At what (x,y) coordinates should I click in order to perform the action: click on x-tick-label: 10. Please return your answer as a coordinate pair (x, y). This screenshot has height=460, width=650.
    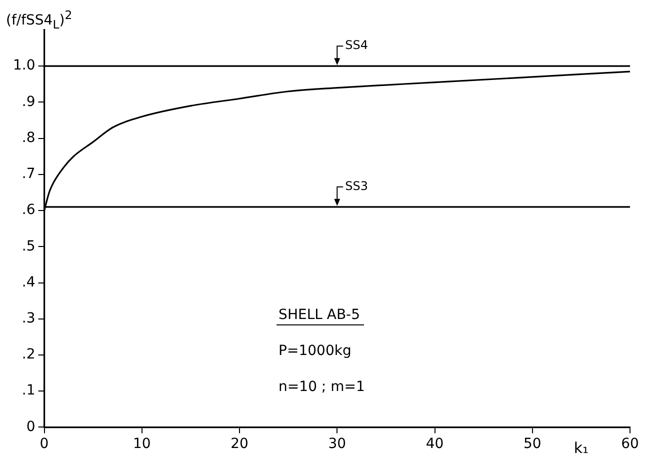
    Looking at the image, I should click on (141, 444).